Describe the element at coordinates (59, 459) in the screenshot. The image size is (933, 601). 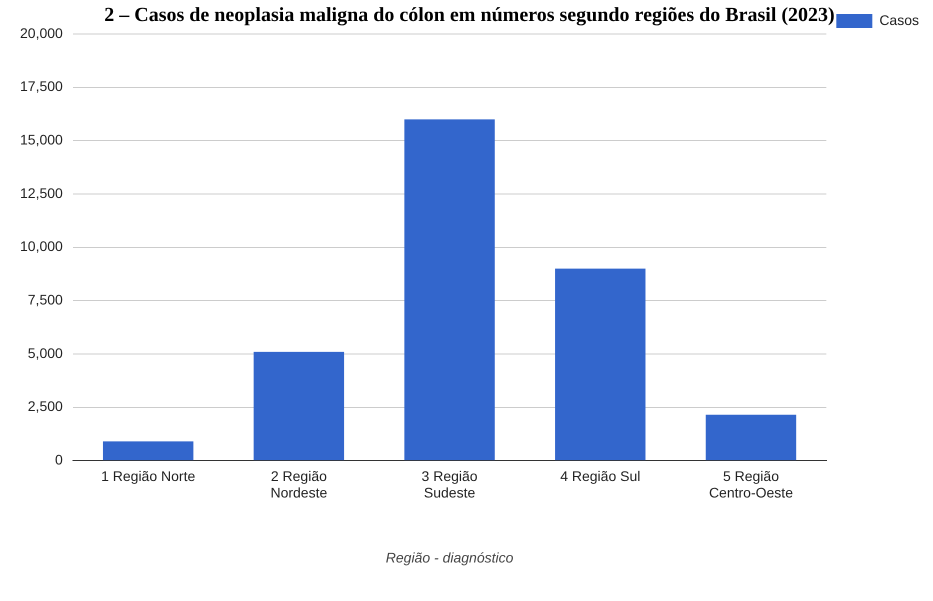
I see `y-tick-label: 0` at that location.